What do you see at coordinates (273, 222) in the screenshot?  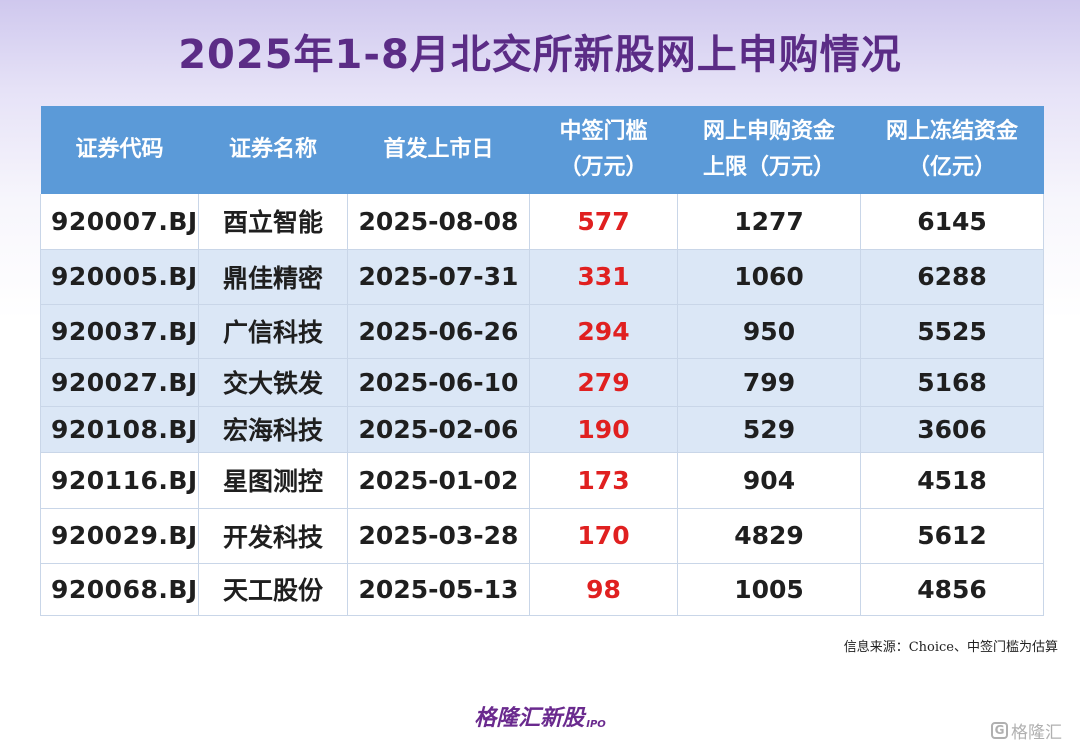 I see `cell-name: 酉立智能` at bounding box center [273, 222].